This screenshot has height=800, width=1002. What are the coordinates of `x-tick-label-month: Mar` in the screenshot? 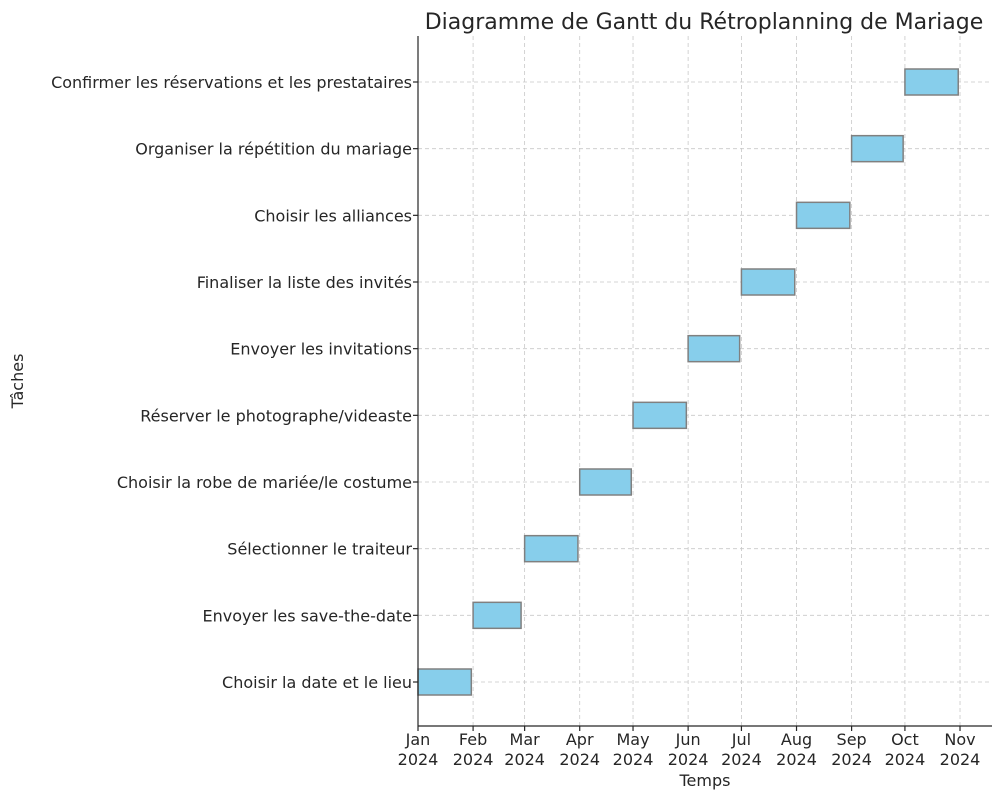 It's located at (525, 739).